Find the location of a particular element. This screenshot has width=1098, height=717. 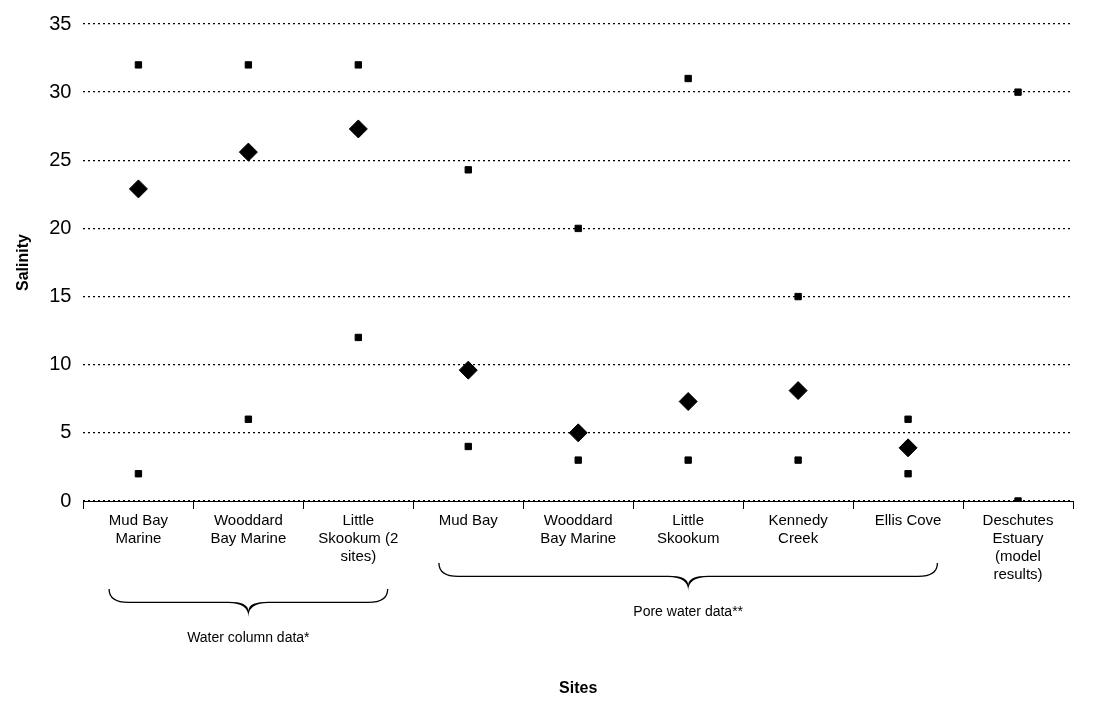

y-tick-label: 15 is located at coordinates (60, 295).